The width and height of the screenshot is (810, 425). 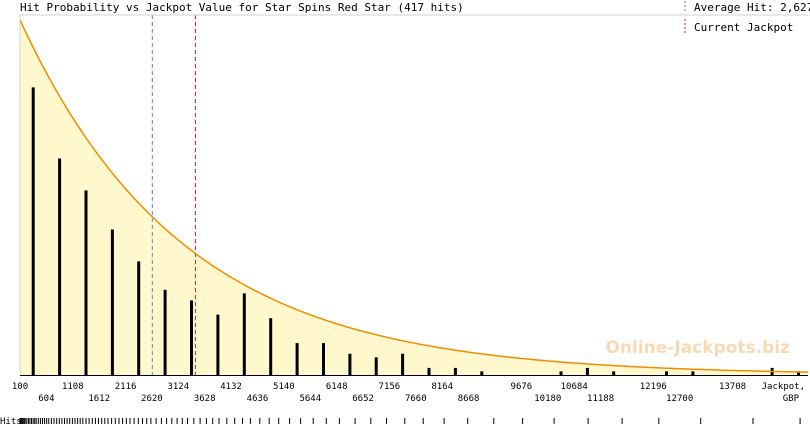 I want to click on x-tick-label: 604, so click(x=46, y=399).